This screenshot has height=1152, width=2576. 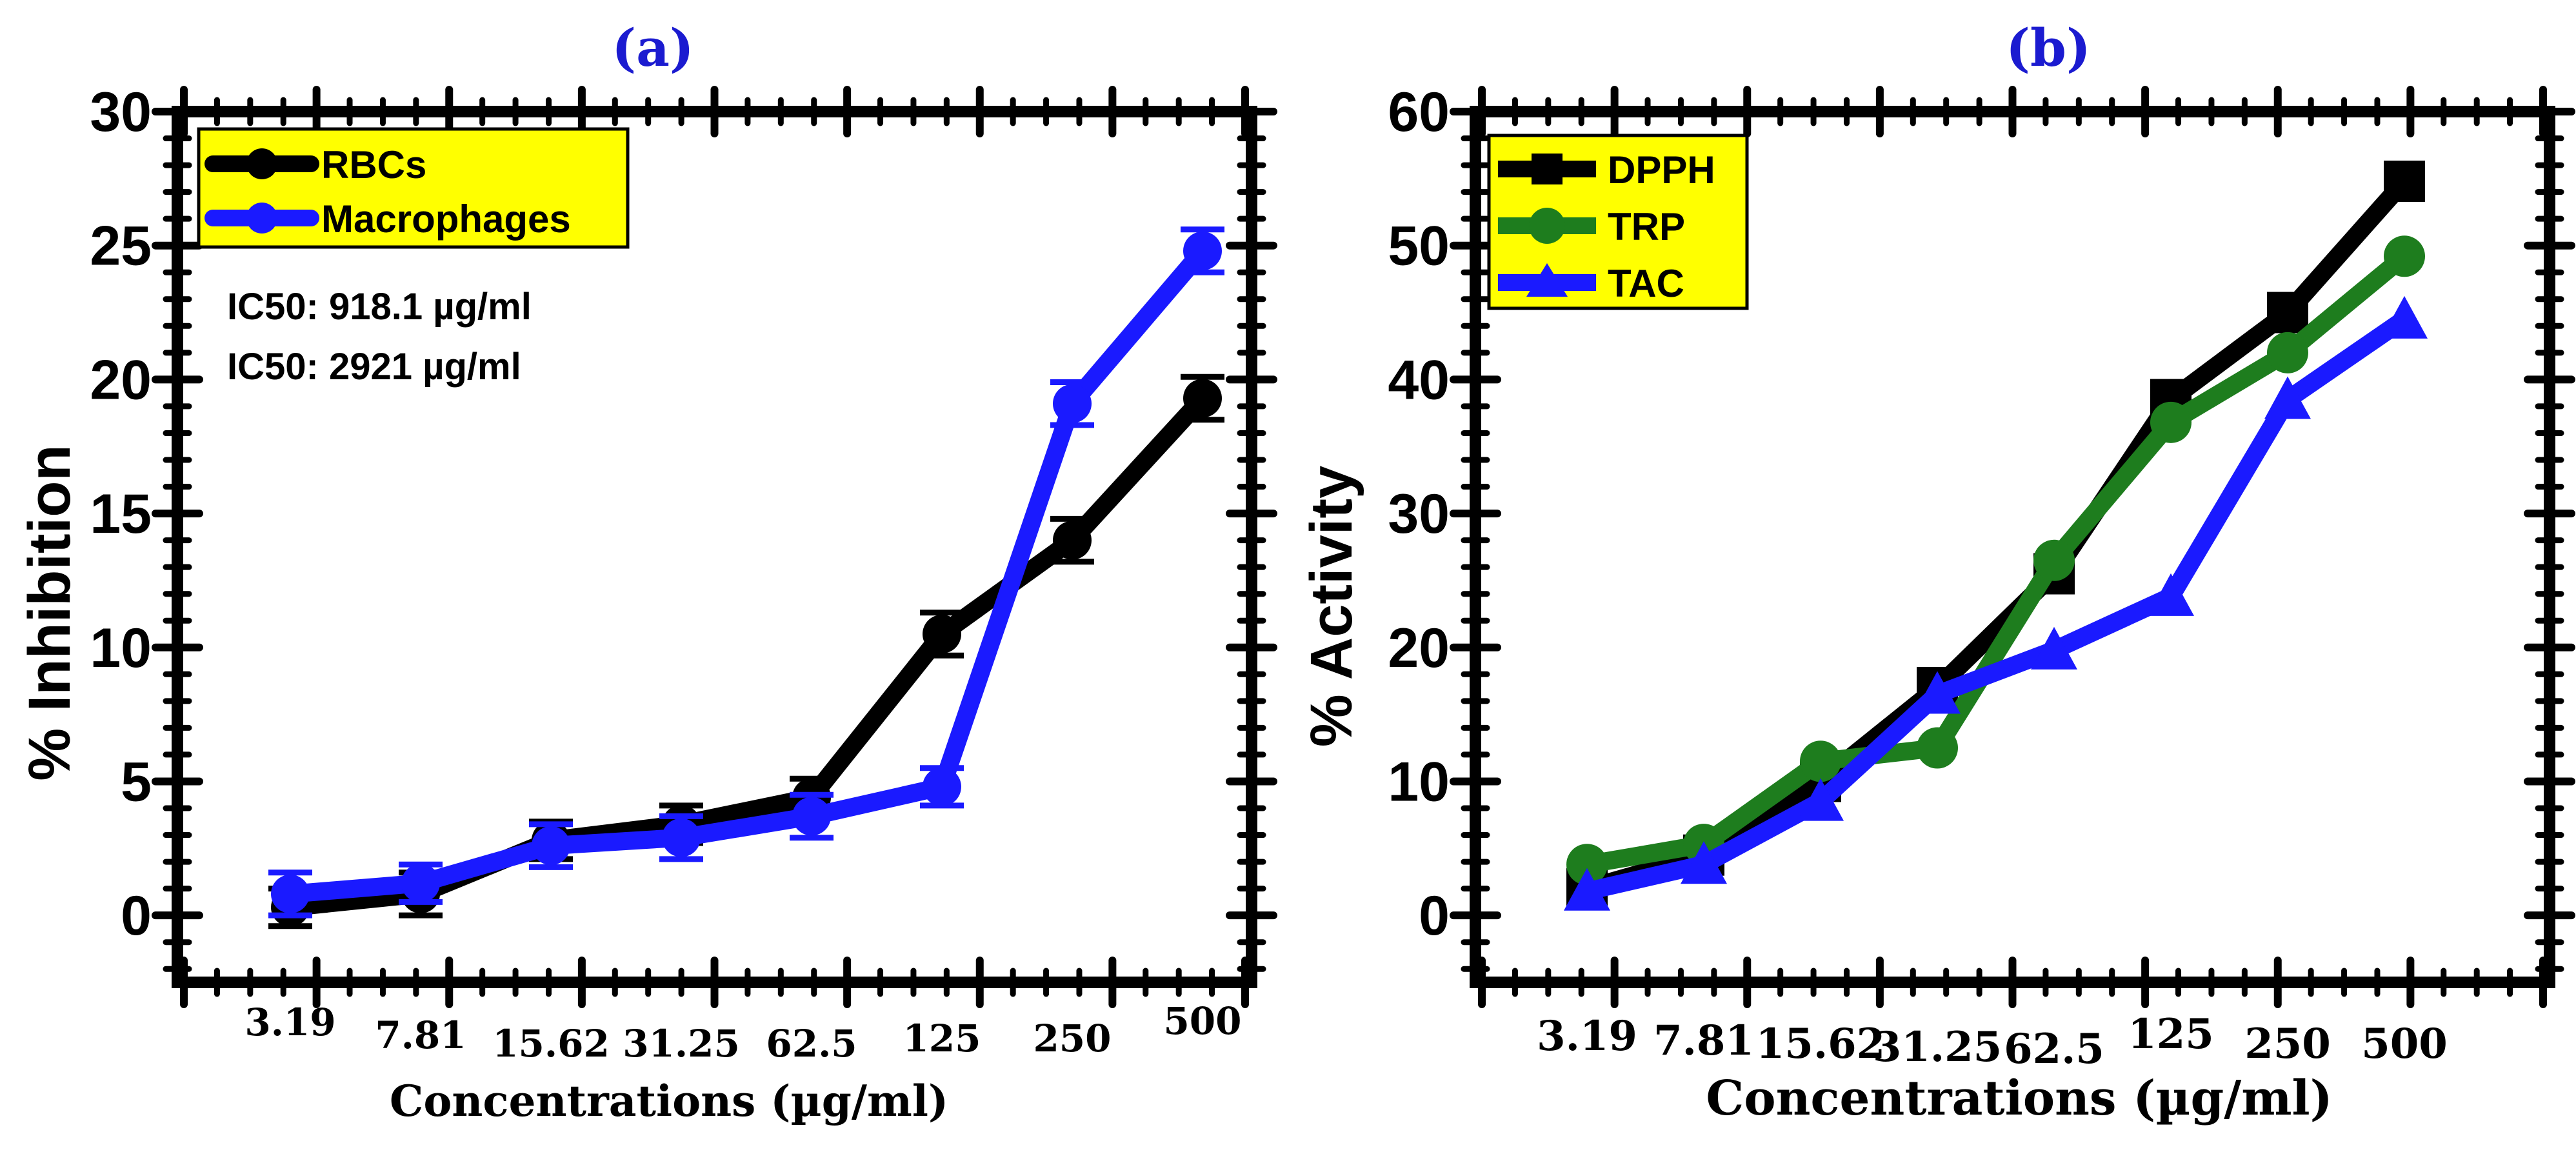 What do you see at coordinates (1547, 226) in the screenshot?
I see `legend-marker-trp` at bounding box center [1547, 226].